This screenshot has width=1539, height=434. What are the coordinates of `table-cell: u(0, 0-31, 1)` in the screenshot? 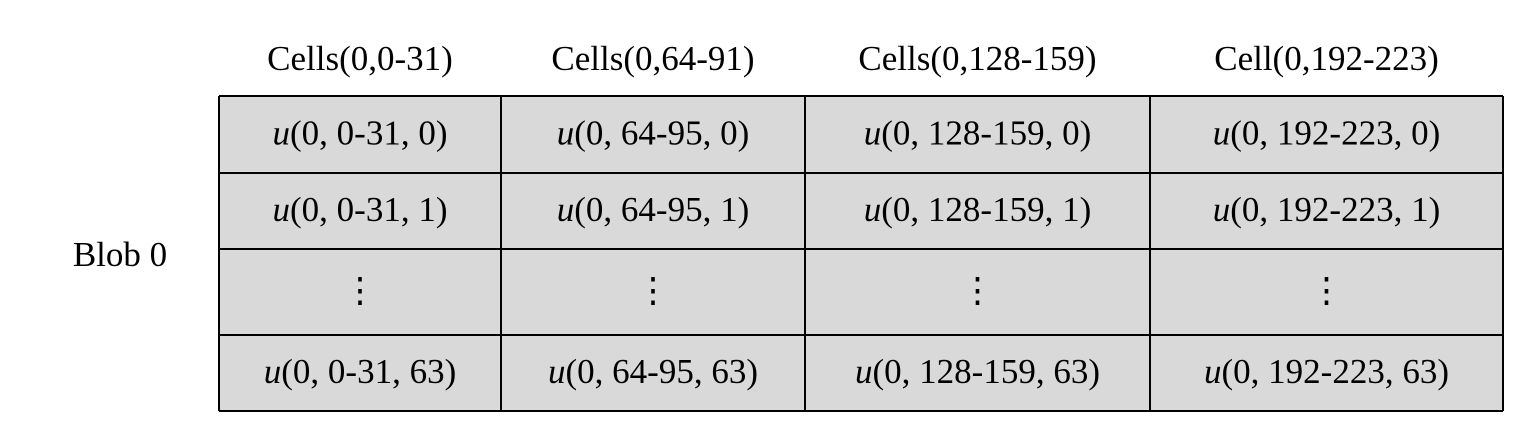 It's located at (360, 209).